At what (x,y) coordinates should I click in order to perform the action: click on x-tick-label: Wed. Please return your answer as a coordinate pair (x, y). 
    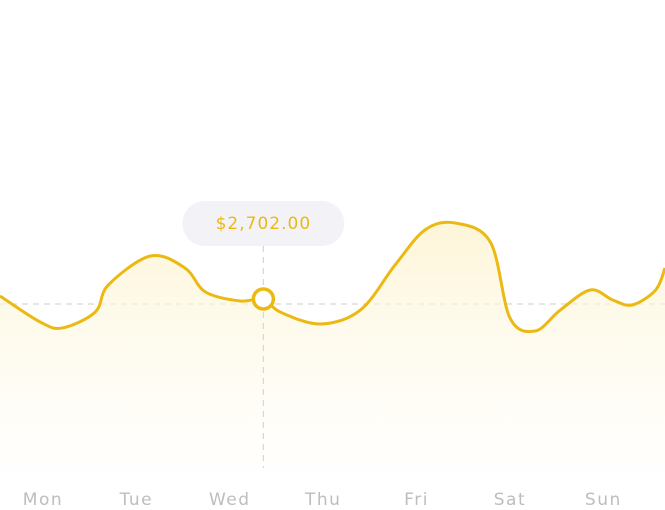
    Looking at the image, I should click on (230, 500).